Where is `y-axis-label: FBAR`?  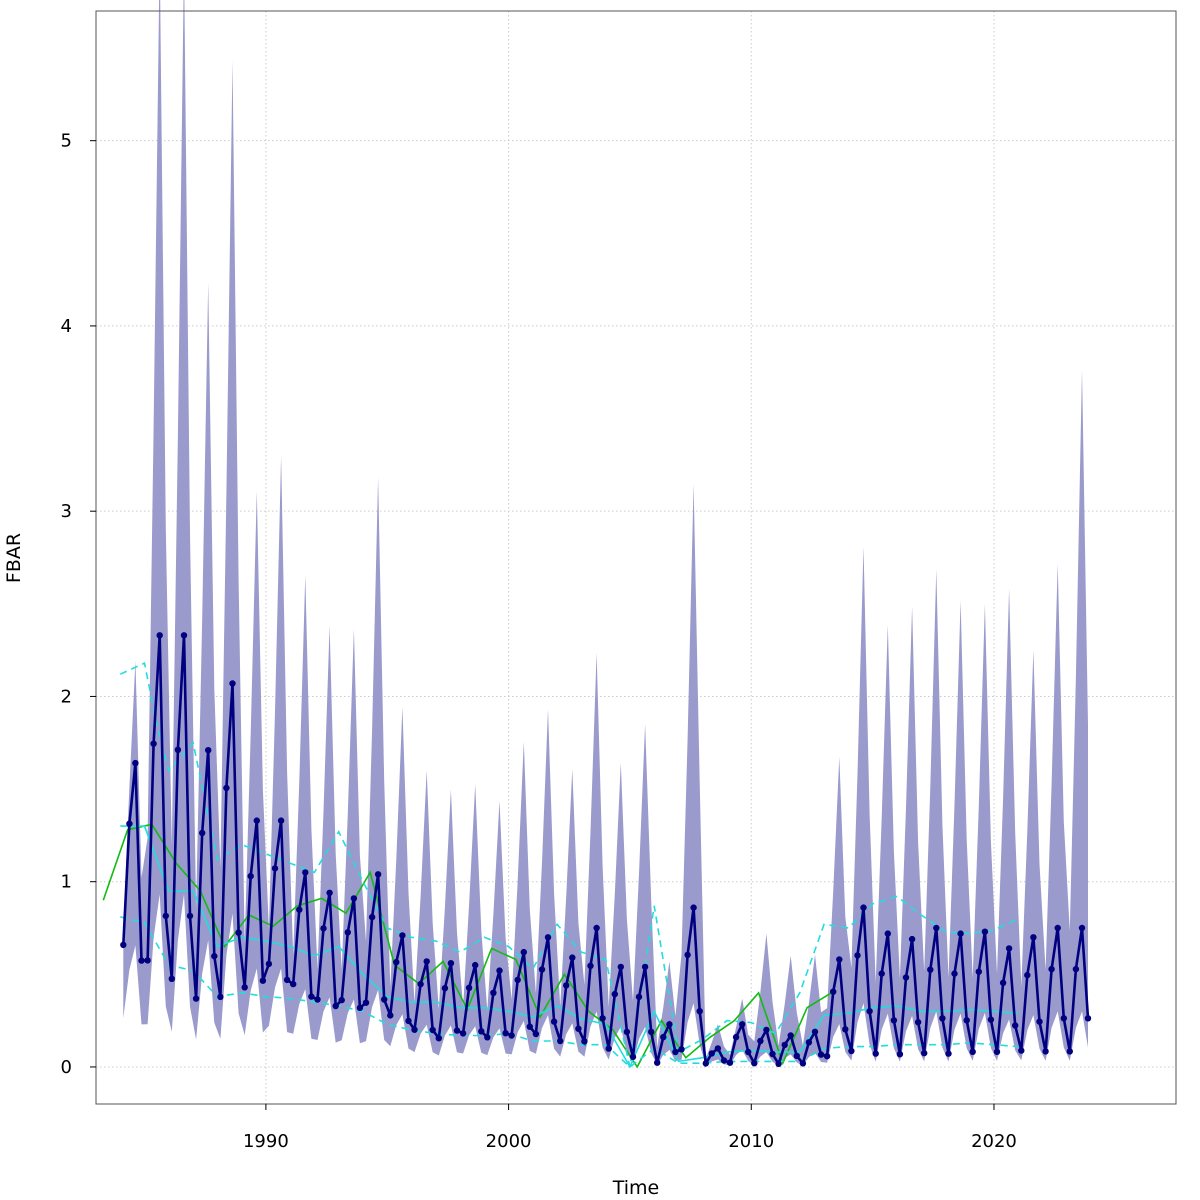 y-axis-label: FBAR is located at coordinates (14, 558).